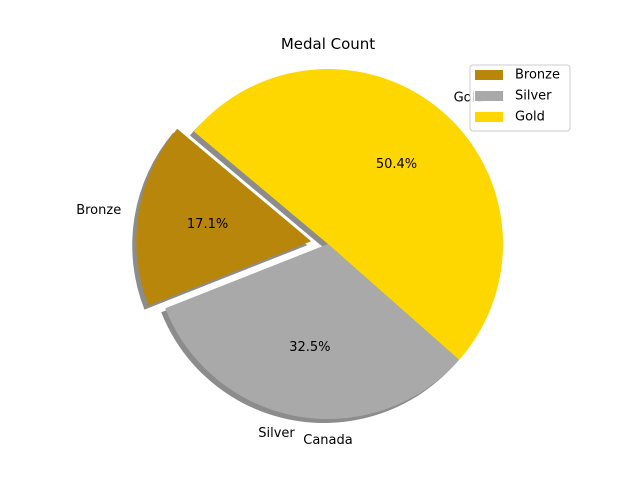  Describe the element at coordinates (396, 164) in the screenshot. I see `slice-percent-gold: 50.4%` at that location.